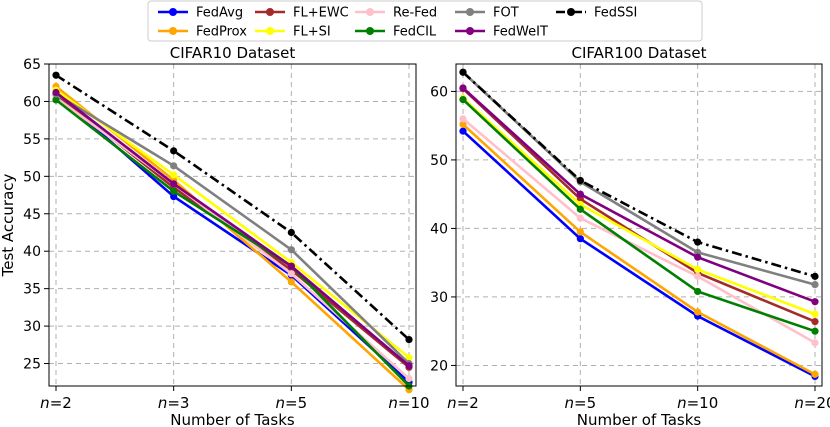  I want to click on legend-item-fedcil: FedCIL, so click(396, 32).